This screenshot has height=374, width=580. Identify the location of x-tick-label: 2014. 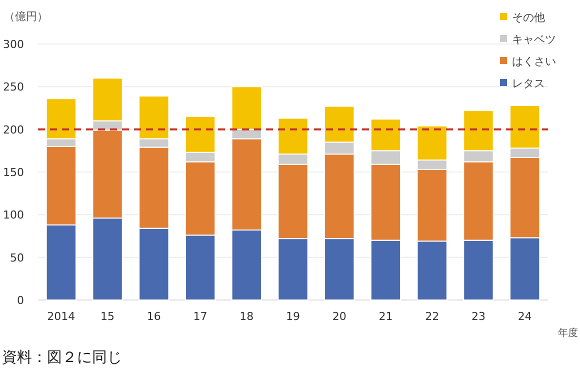
(61, 316).